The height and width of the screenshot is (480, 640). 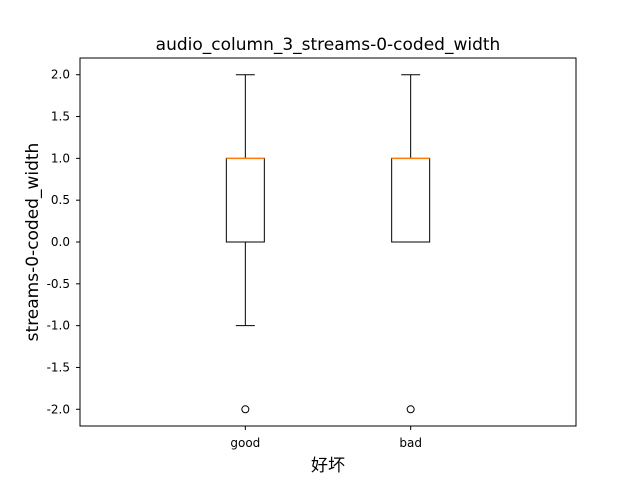 I want to click on y-tick-label: 0.0, so click(x=60, y=242).